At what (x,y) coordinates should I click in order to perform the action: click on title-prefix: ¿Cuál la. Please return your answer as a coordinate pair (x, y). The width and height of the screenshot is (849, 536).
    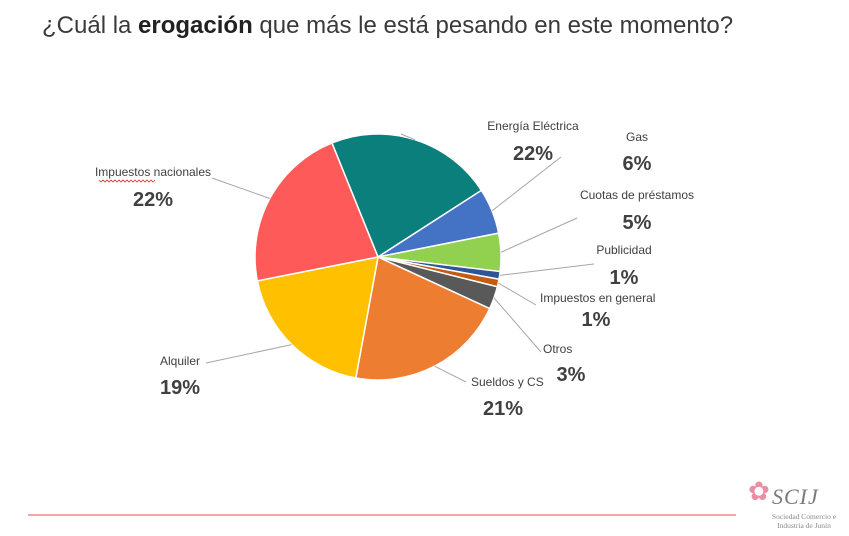
    Looking at the image, I should click on (90, 25).